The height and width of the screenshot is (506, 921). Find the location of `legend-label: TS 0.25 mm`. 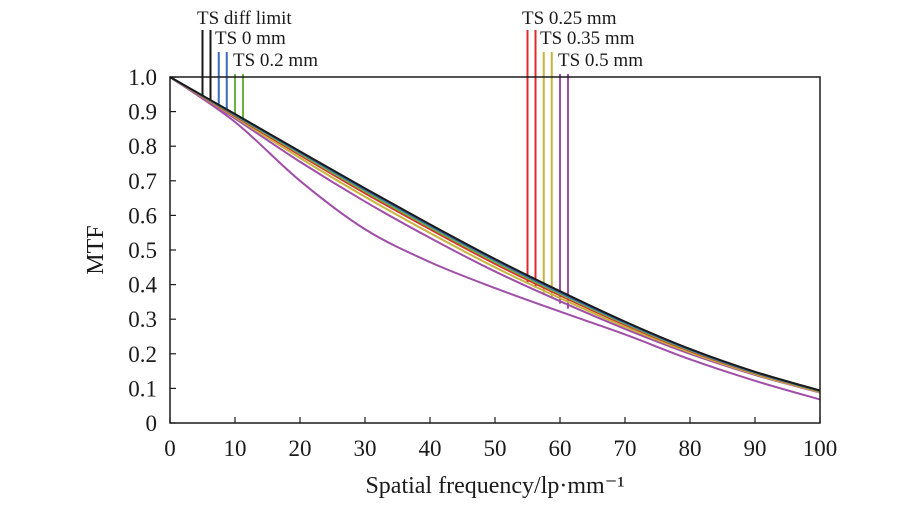

legend-label: TS 0.25 mm is located at coordinates (569, 18).